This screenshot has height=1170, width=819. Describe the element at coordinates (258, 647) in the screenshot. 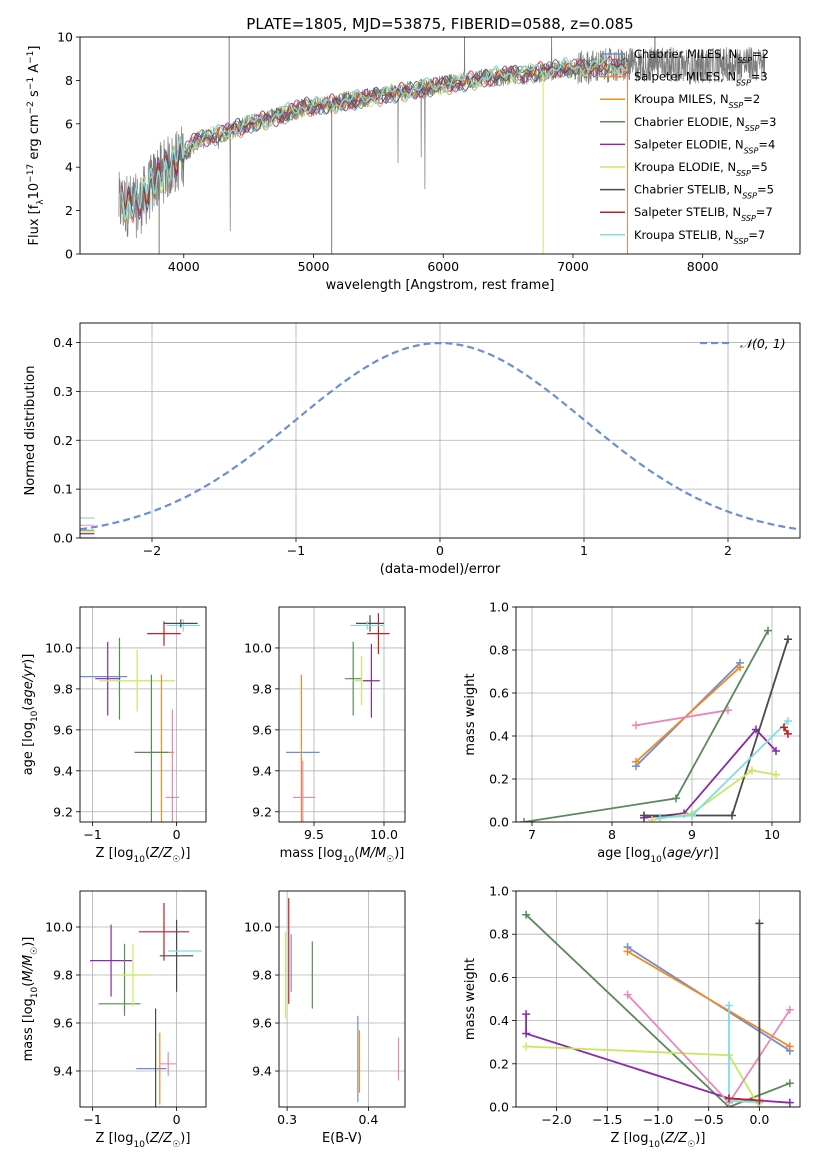

I see `y-tick-label: 10.0` at that location.